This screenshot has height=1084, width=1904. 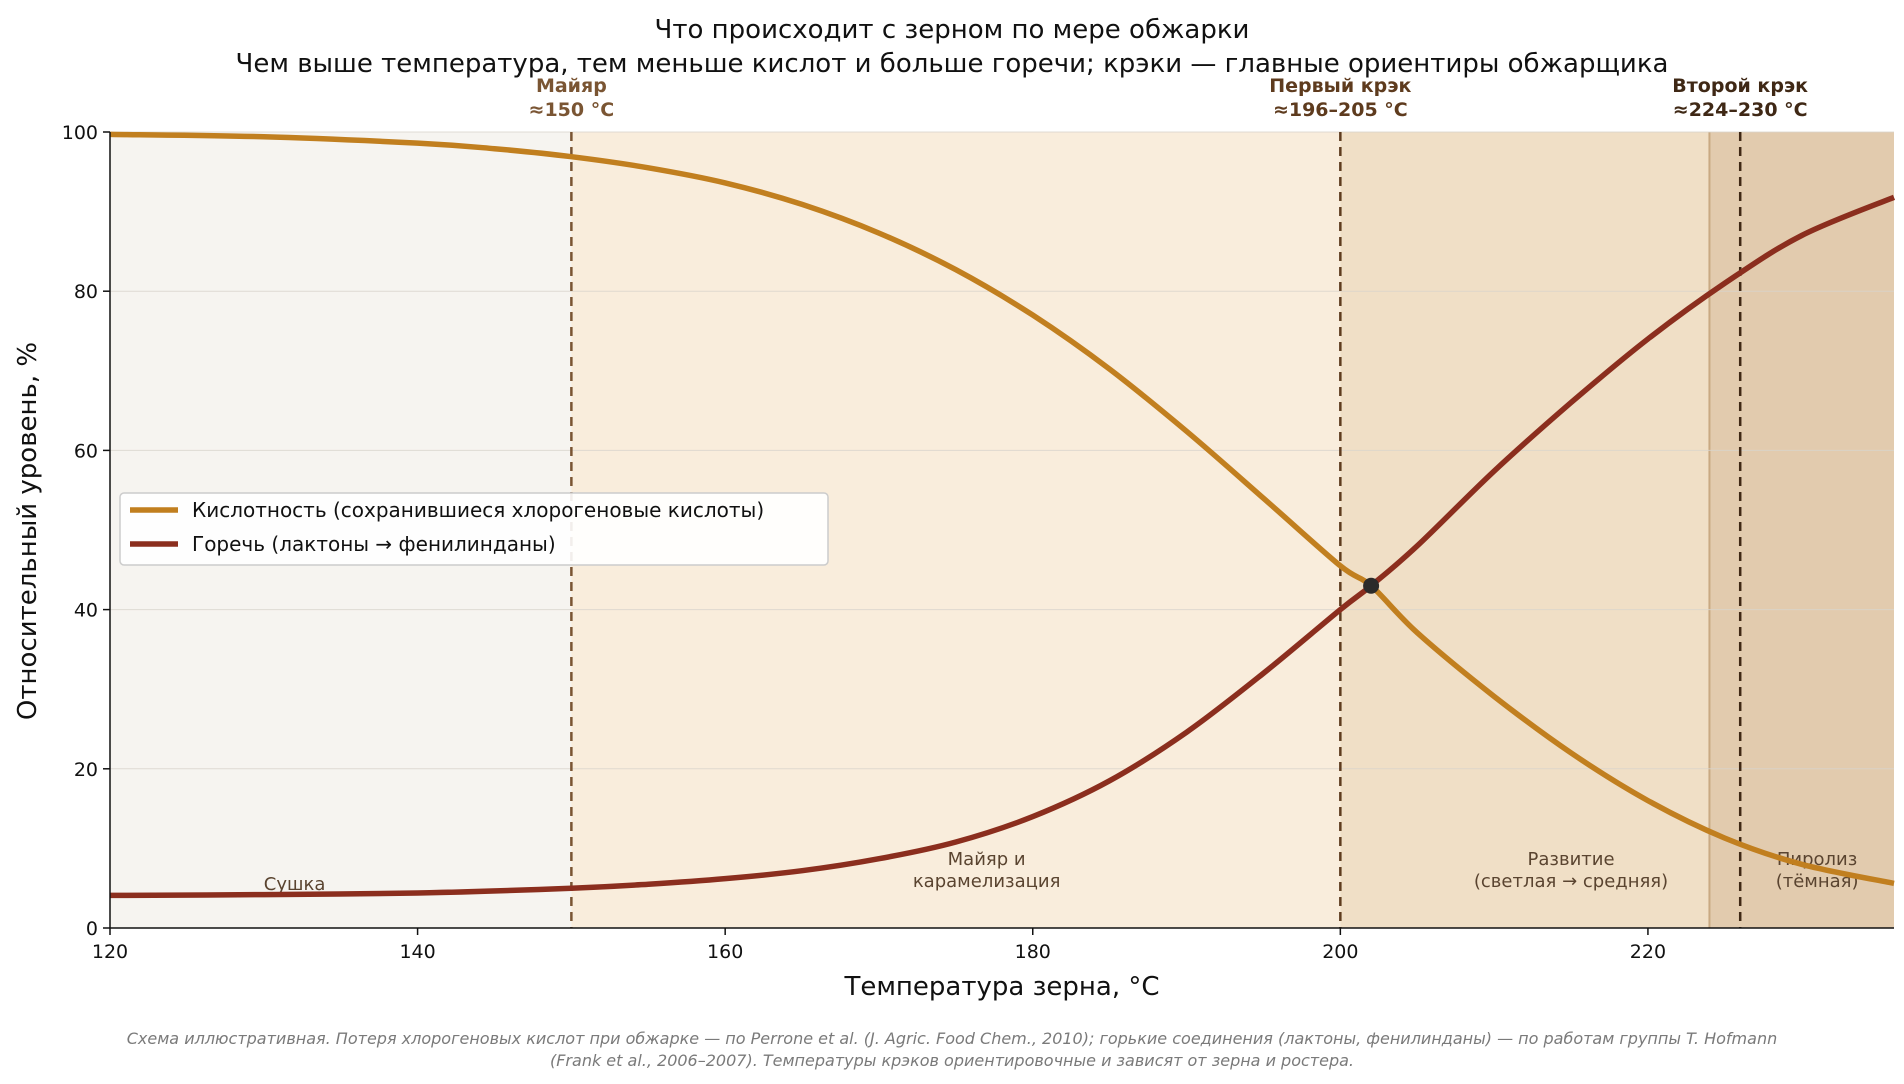 What do you see at coordinates (86, 451) in the screenshot?
I see `y-tick-label: 60` at bounding box center [86, 451].